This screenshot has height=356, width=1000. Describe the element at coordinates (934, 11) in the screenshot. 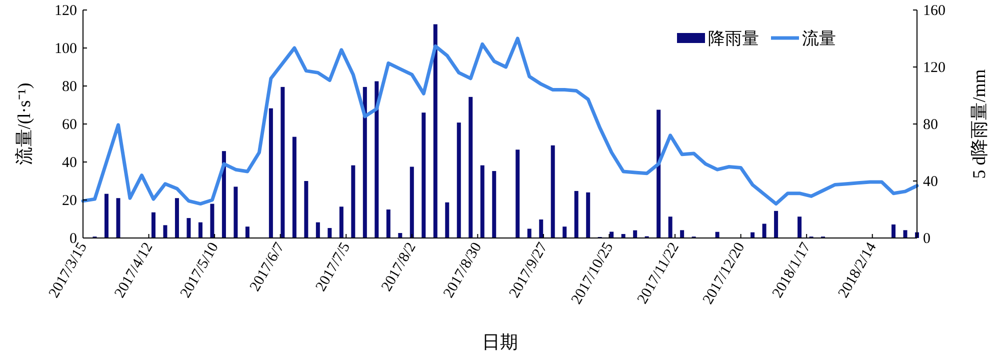

I see `y2-tick-label: 160` at that location.